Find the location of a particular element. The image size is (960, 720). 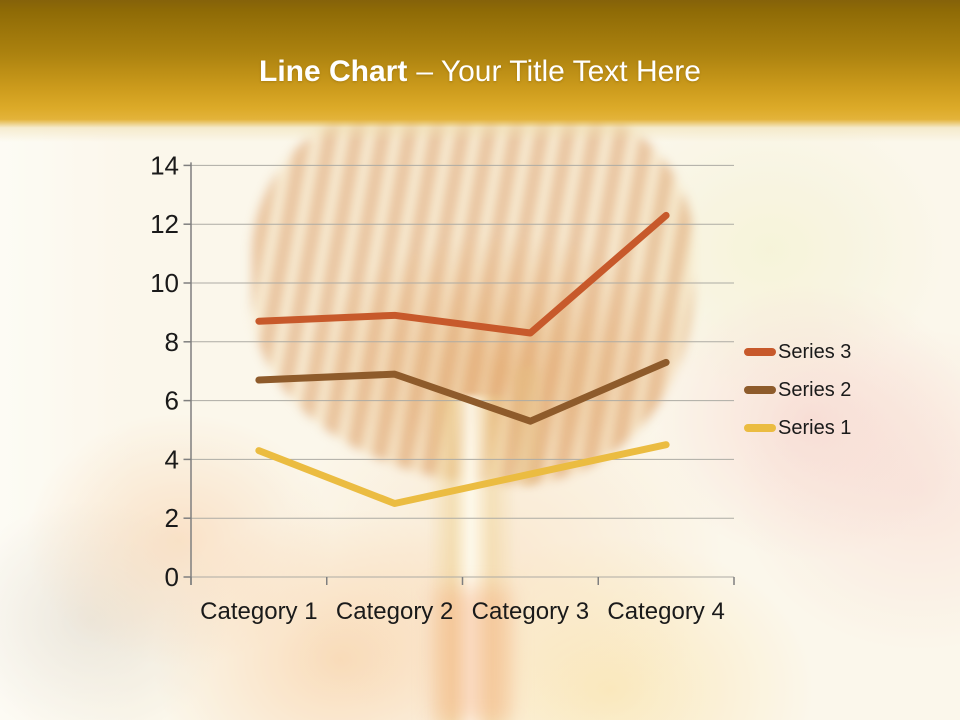

chart-legend: Series 3 Series 2 Series 1 is located at coordinates (797, 390).